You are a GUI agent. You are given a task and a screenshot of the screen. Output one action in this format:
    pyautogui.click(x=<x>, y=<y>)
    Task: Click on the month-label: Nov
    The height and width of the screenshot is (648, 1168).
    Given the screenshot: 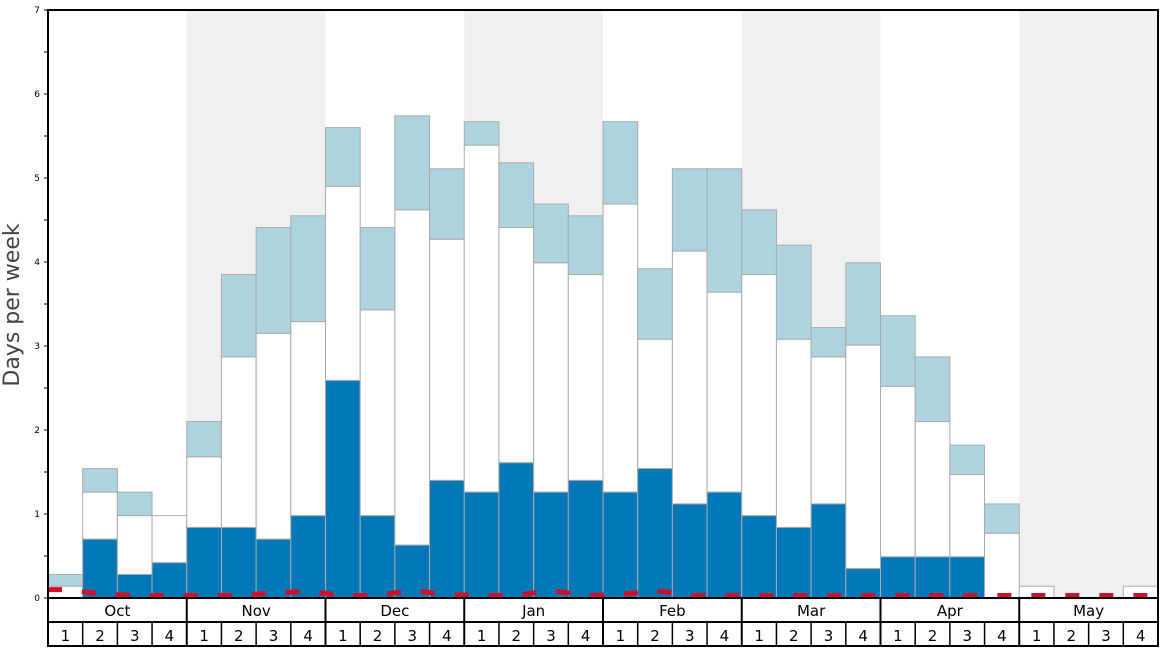 What is the action you would take?
    pyautogui.click(x=255, y=611)
    